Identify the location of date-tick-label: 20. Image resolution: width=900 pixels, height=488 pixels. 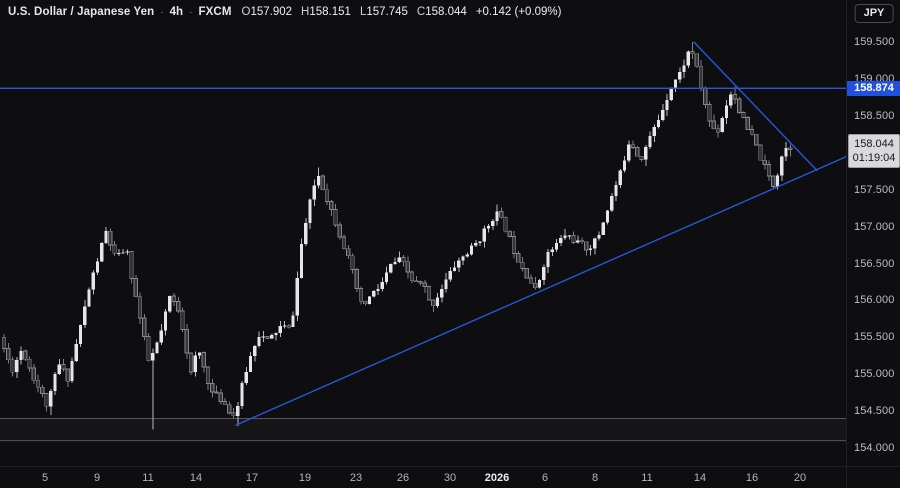
(800, 478).